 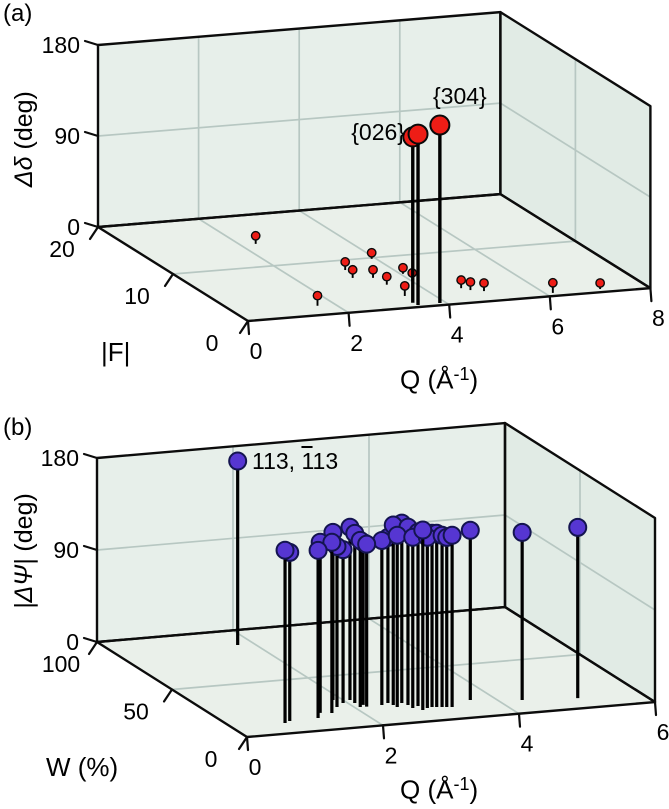 I want to click on y-tick-label: 10, so click(x=137, y=296).